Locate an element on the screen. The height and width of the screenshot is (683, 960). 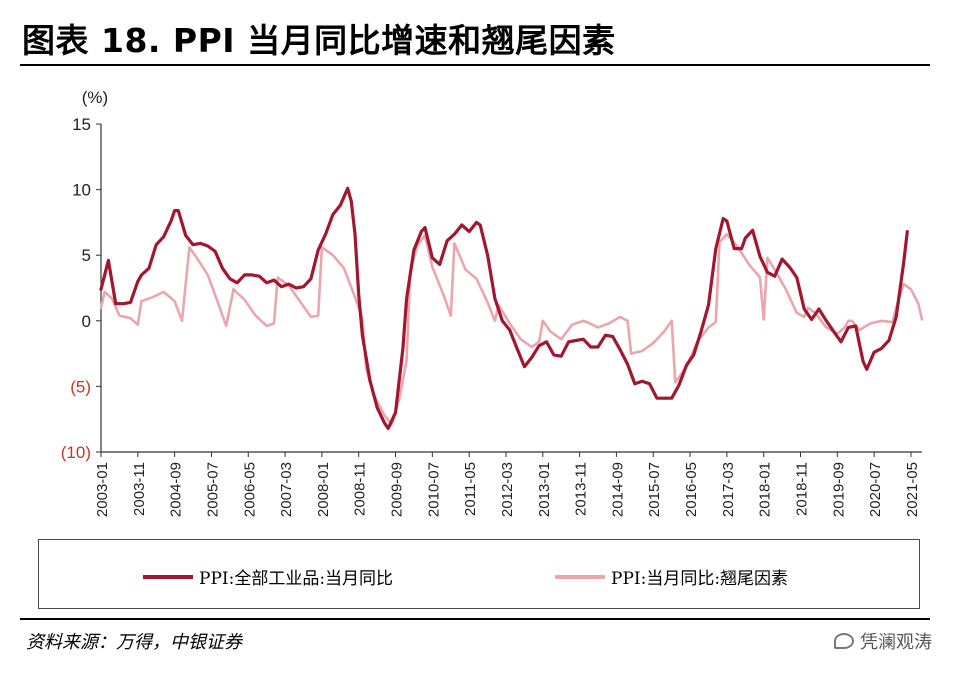
watermark-text: 凭澜观涛 is located at coordinates (896, 642).